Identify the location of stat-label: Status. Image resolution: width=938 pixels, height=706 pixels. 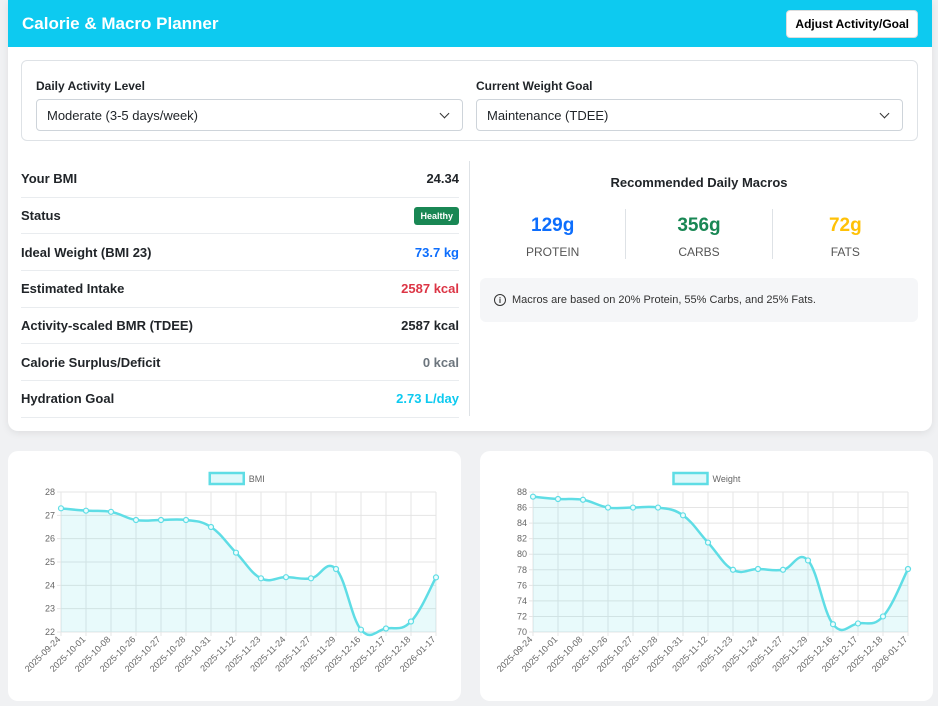
(41, 216).